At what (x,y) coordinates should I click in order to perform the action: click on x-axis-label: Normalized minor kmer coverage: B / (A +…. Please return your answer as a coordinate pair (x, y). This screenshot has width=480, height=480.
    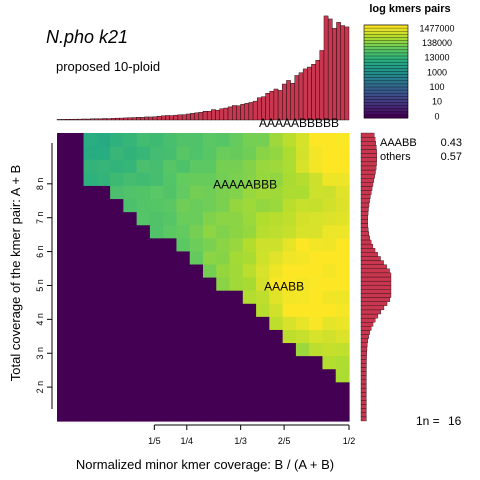
    Looking at the image, I should click on (205, 464).